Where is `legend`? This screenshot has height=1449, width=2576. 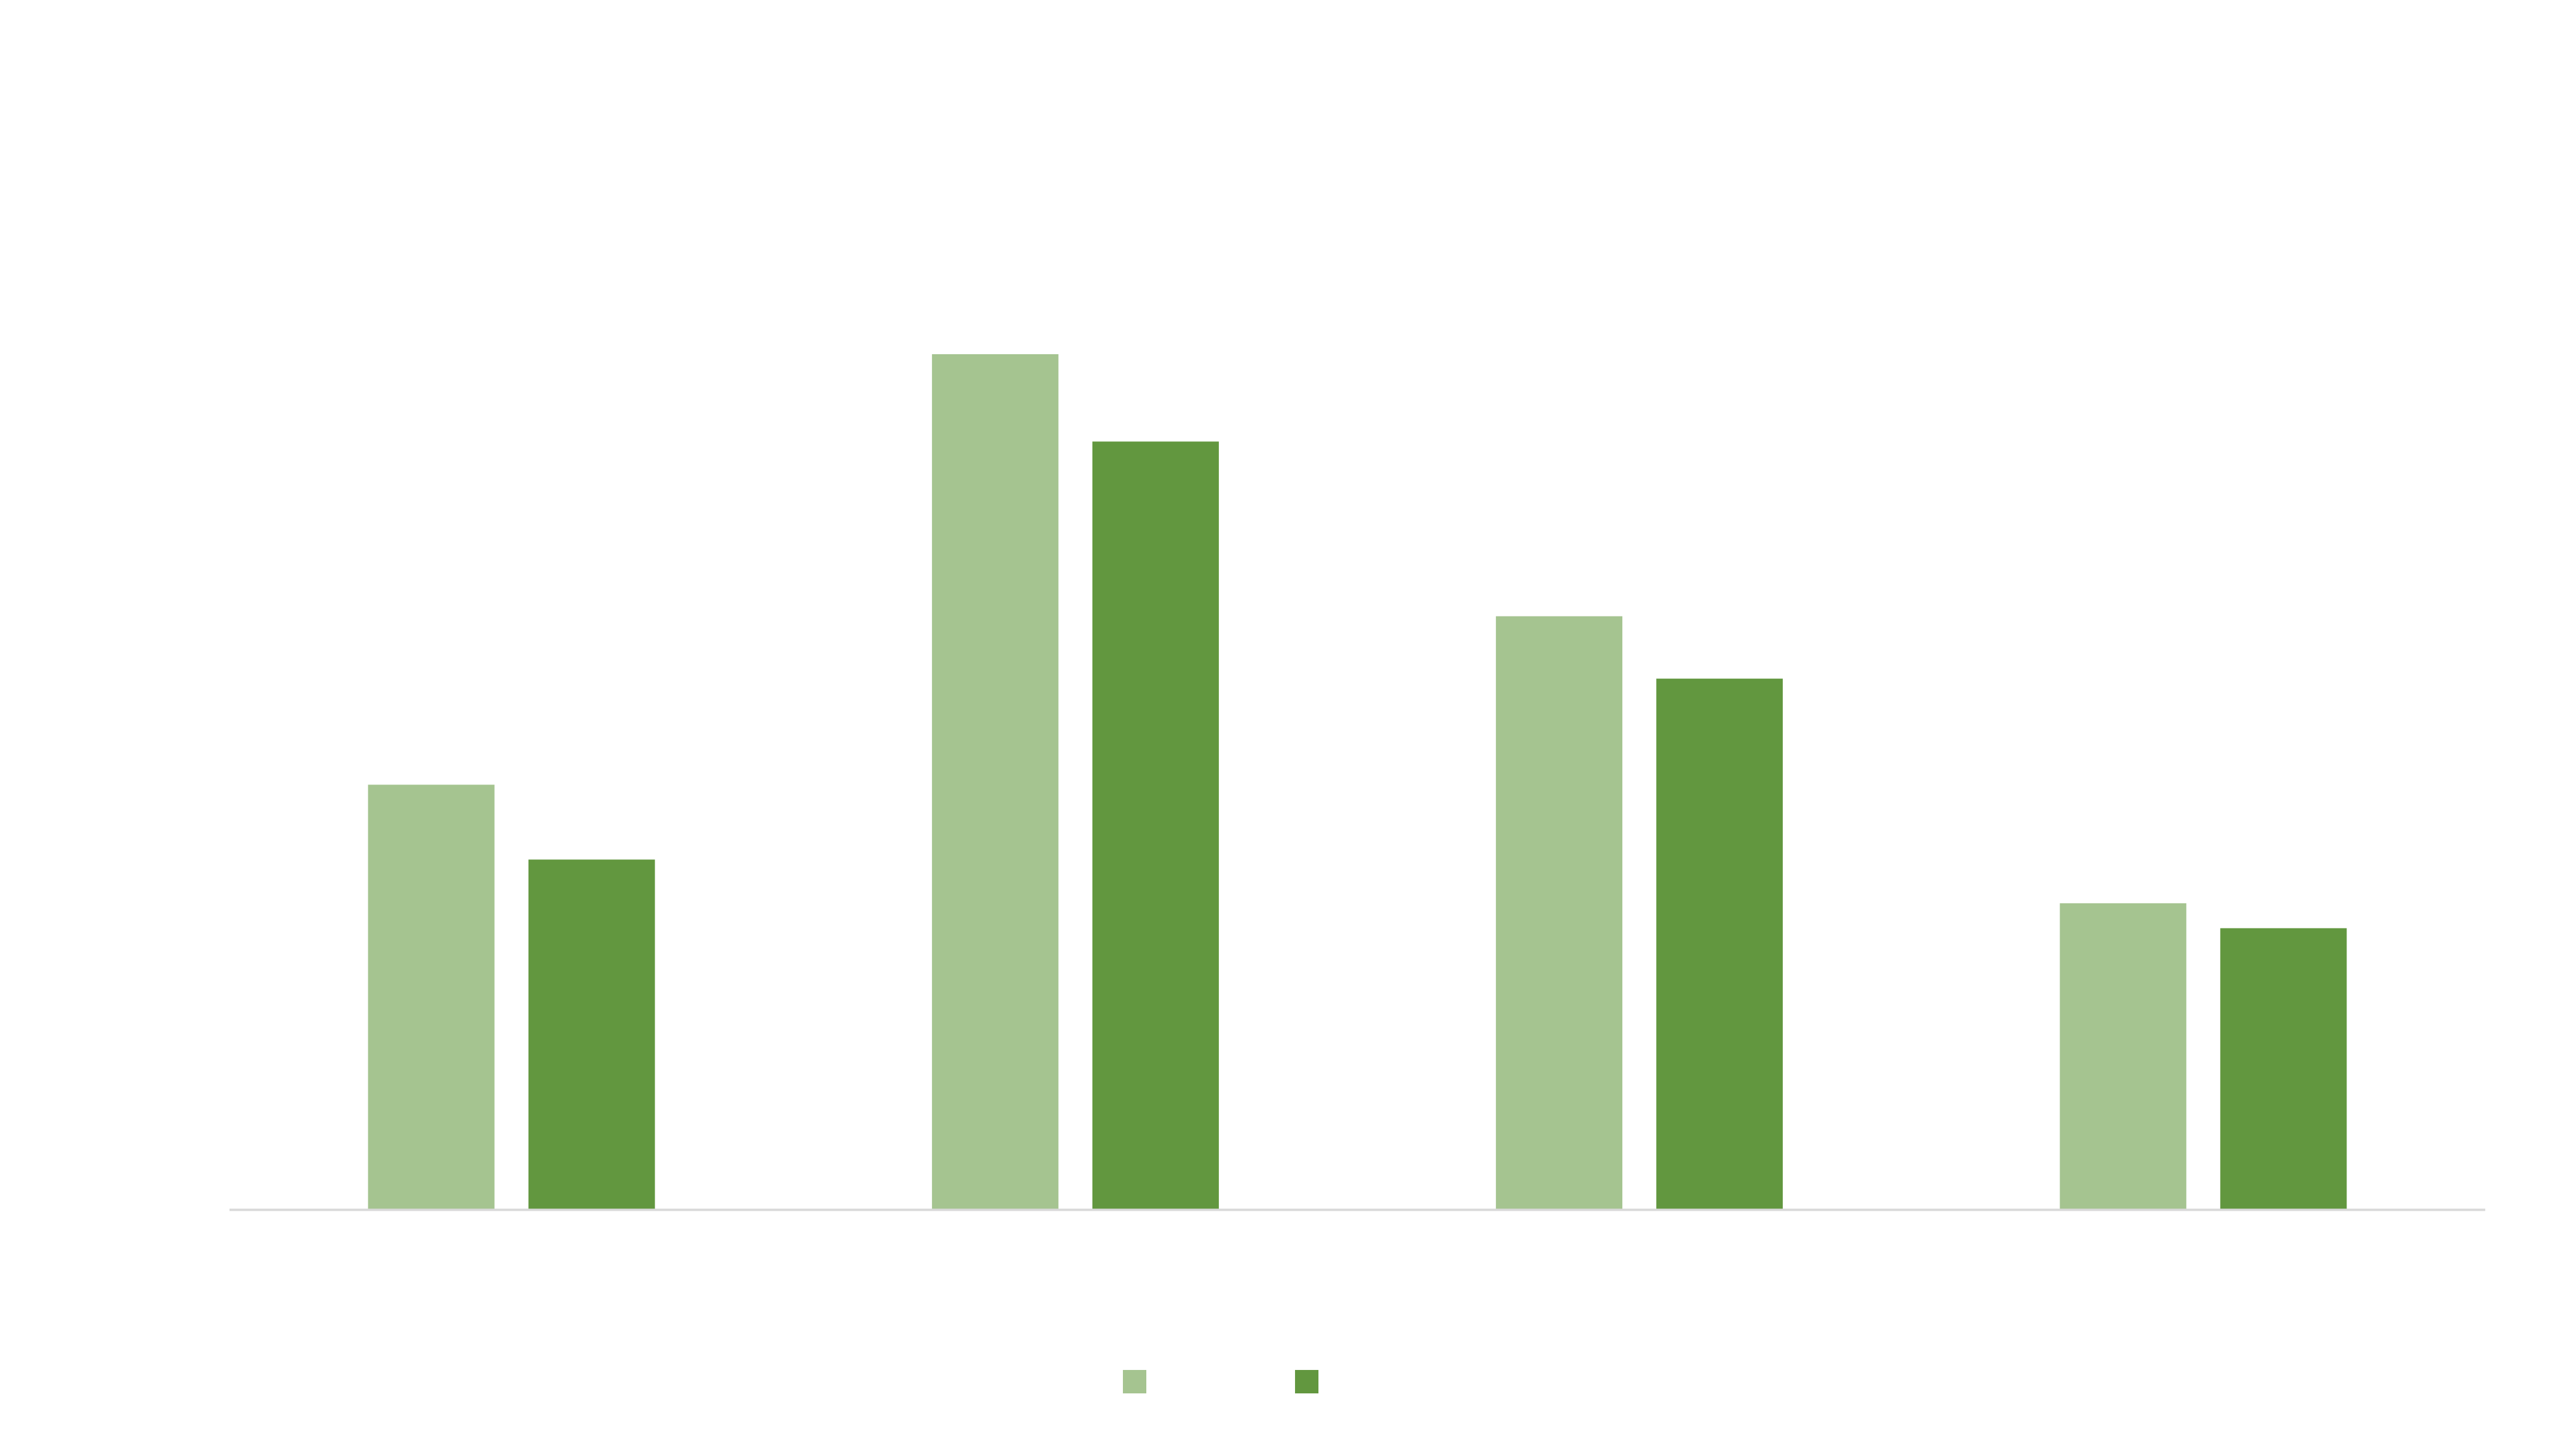 legend is located at coordinates (1220, 1381).